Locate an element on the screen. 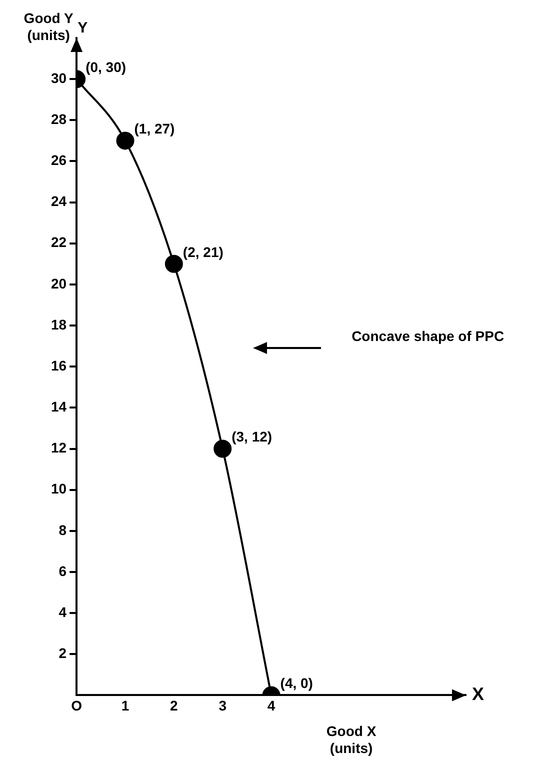 The height and width of the screenshot is (767, 554). y-tick-label: 14 is located at coordinates (58, 406).